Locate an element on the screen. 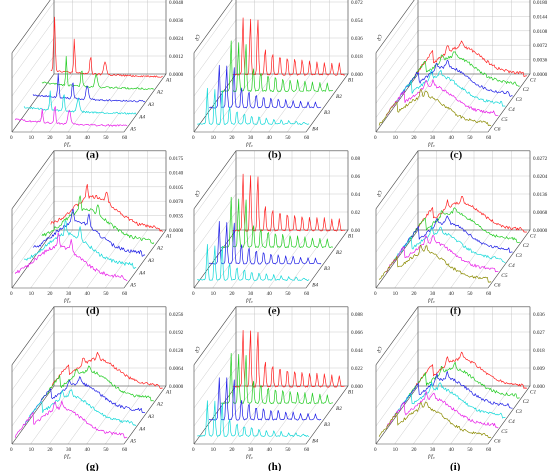 This screenshot has width=550, height=471. z-tick-label: 0.022 is located at coordinates (357, 369).